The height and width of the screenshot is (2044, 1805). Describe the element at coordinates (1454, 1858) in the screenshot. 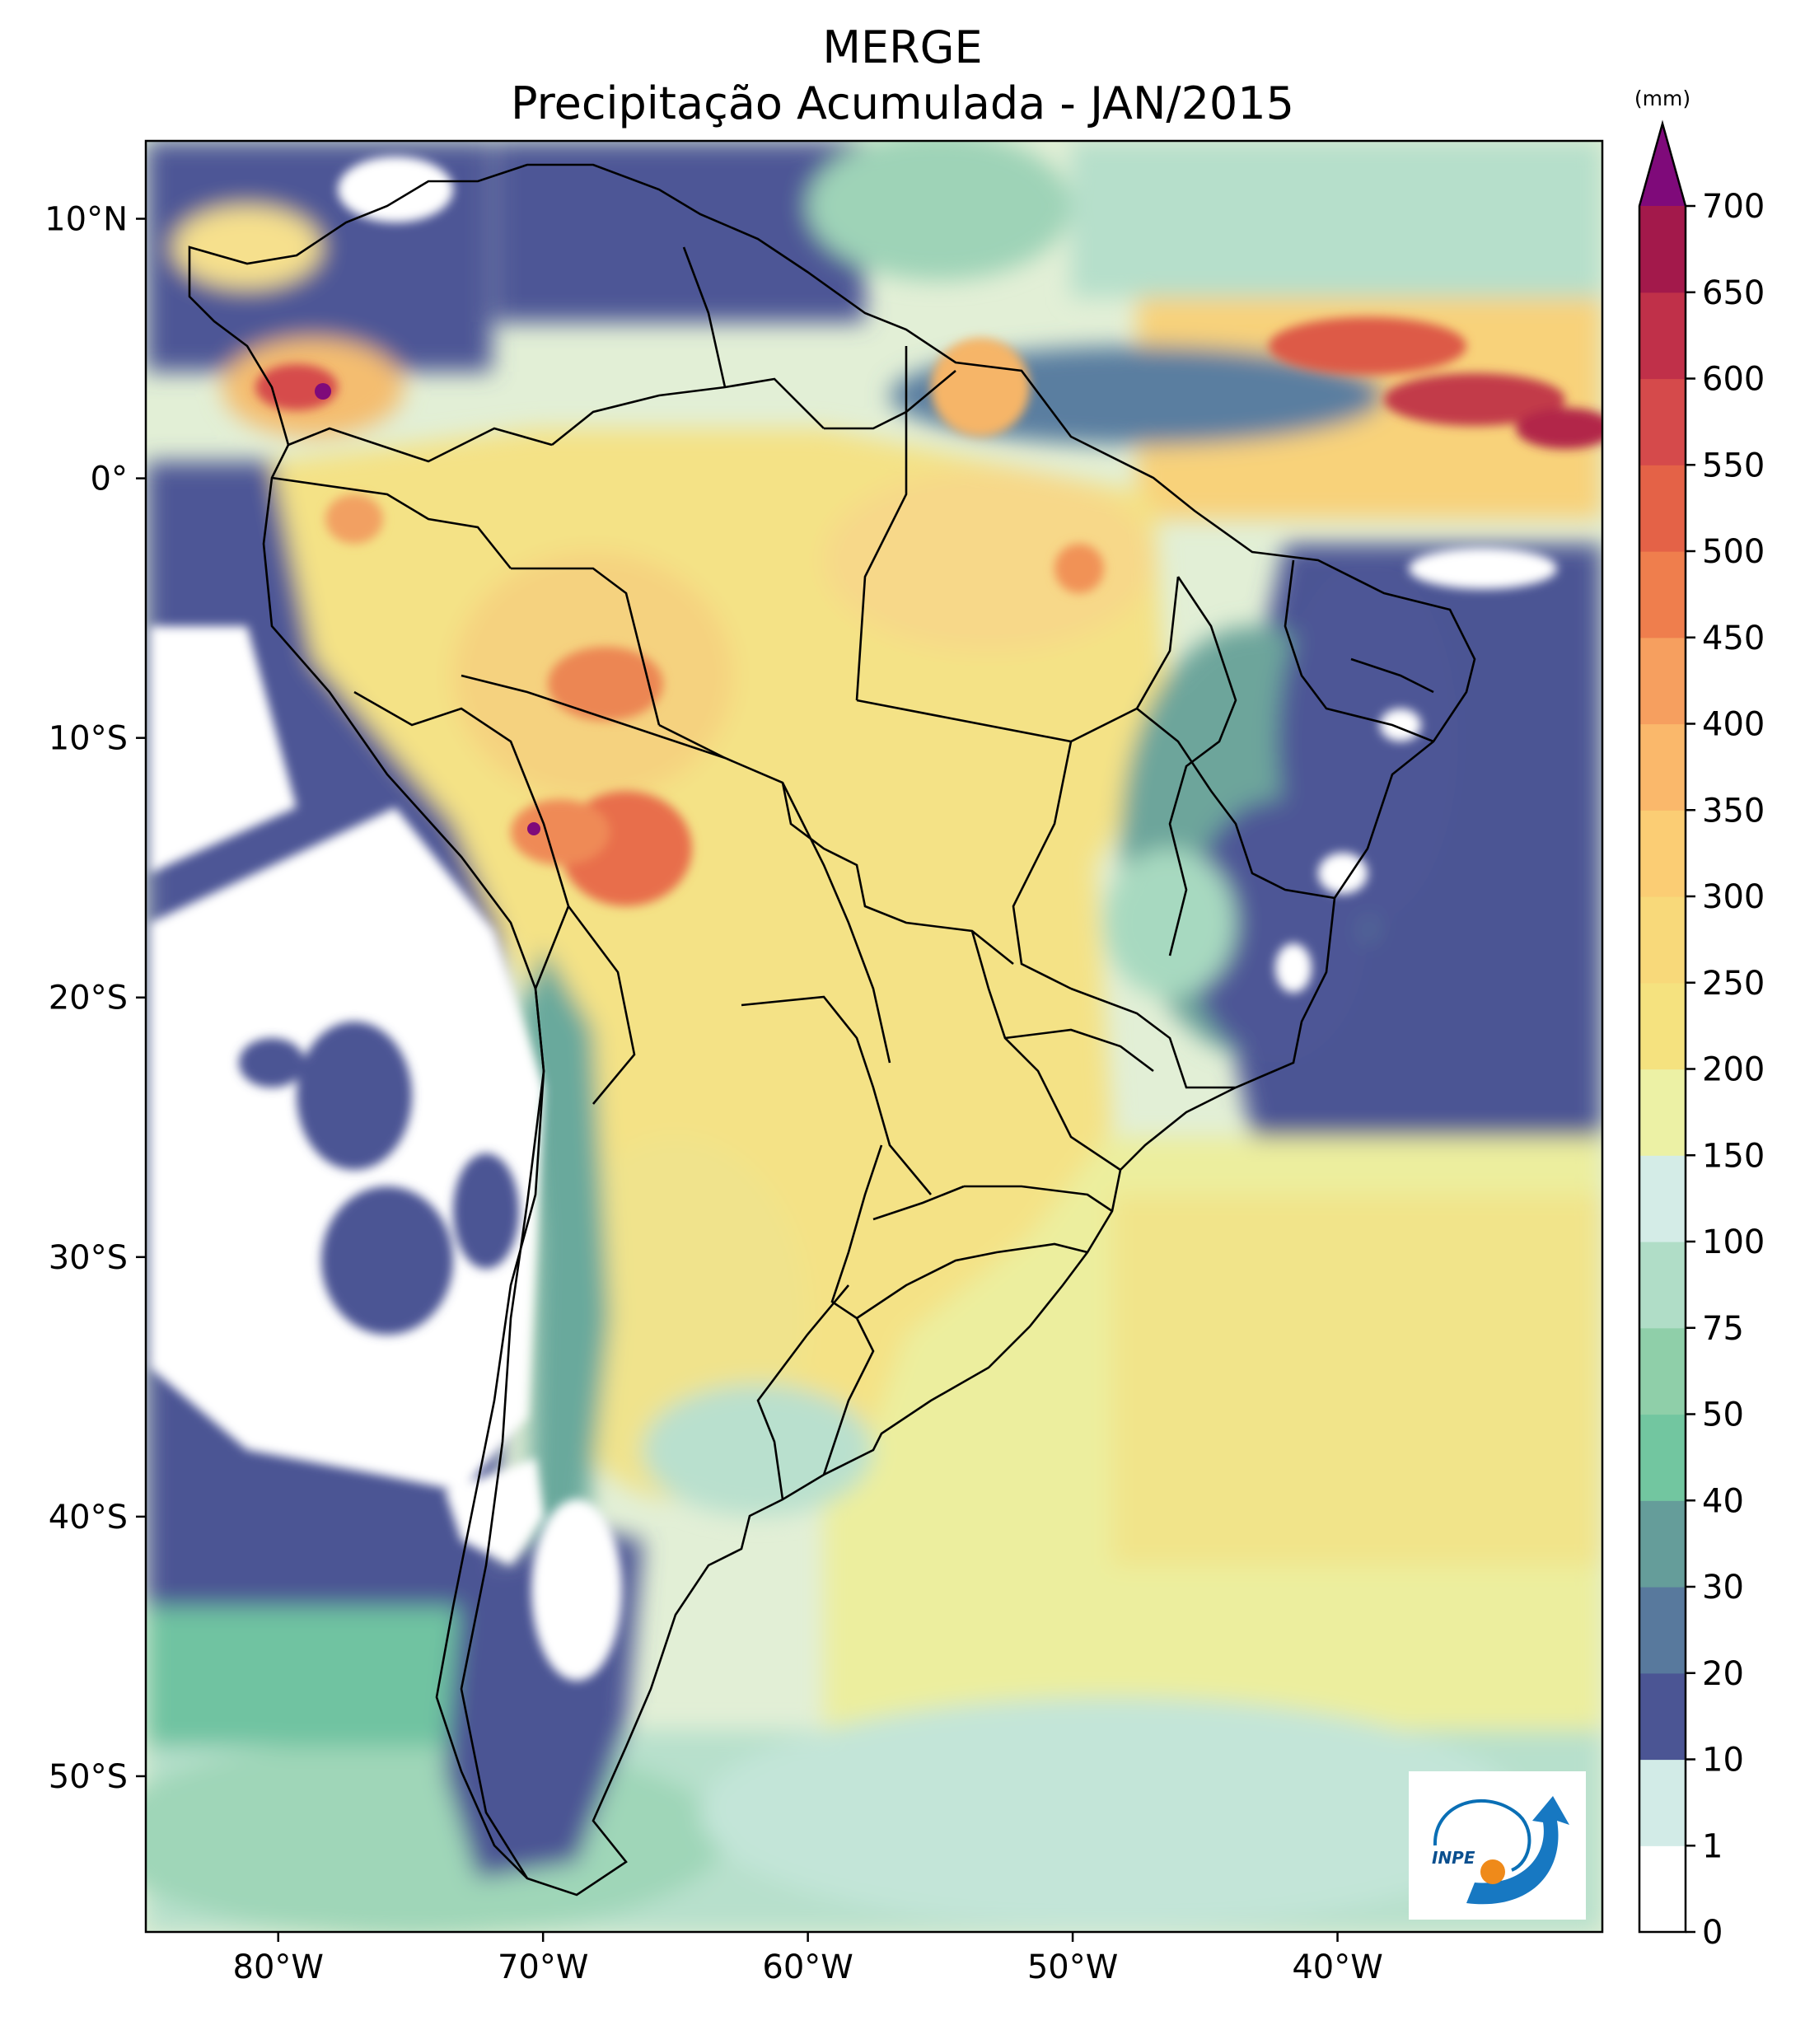

I see `logo-text: INPE` at that location.